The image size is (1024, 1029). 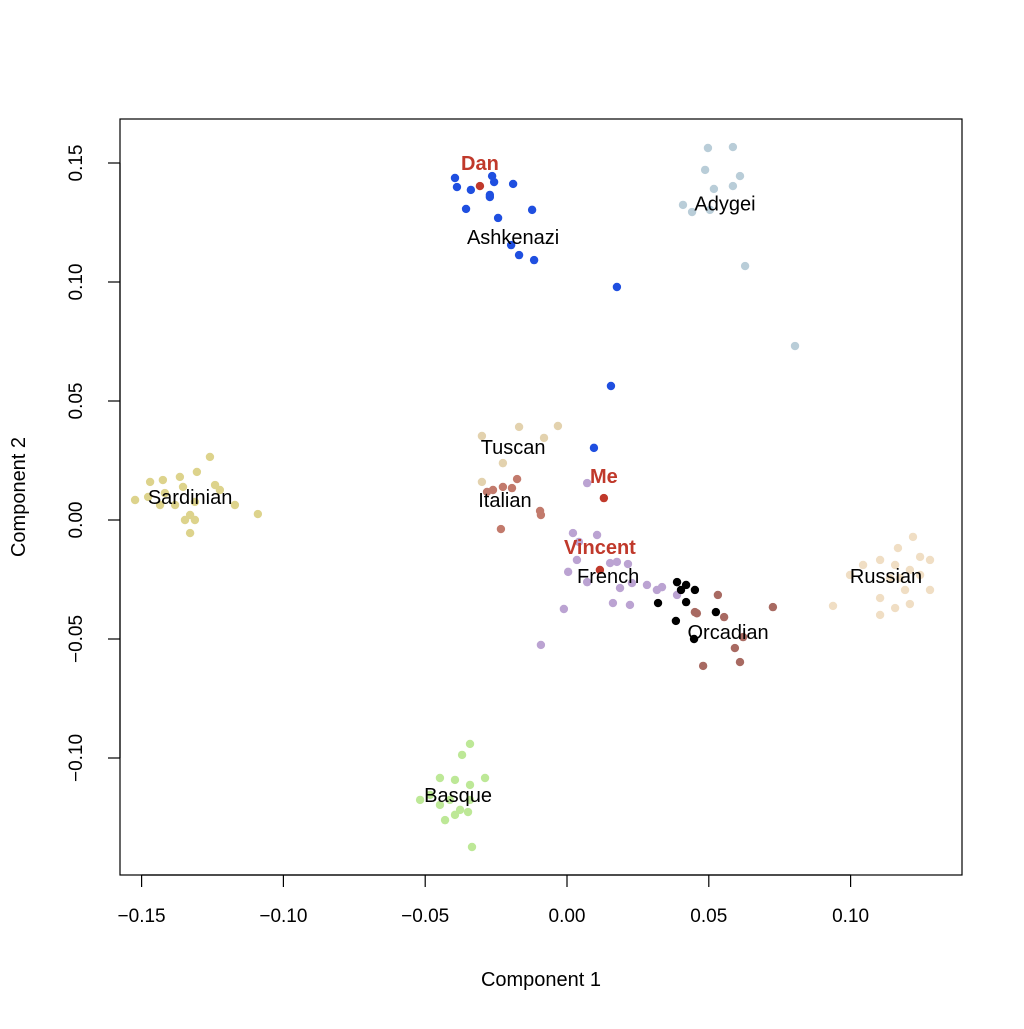 I want to click on label-tuscan: Tuscan, so click(x=513, y=448).